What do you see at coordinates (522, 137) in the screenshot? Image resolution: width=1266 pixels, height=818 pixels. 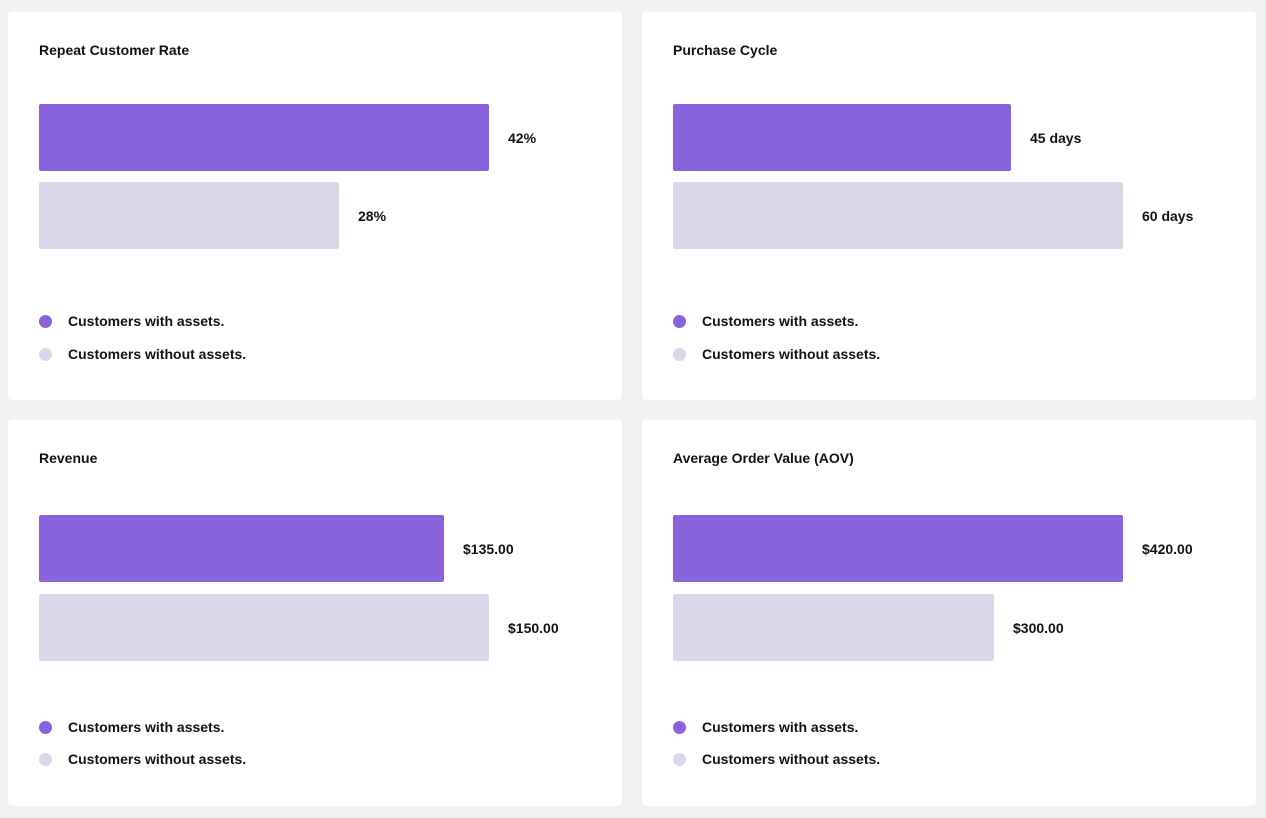 I see `bar-value-with-assets: 42%` at bounding box center [522, 137].